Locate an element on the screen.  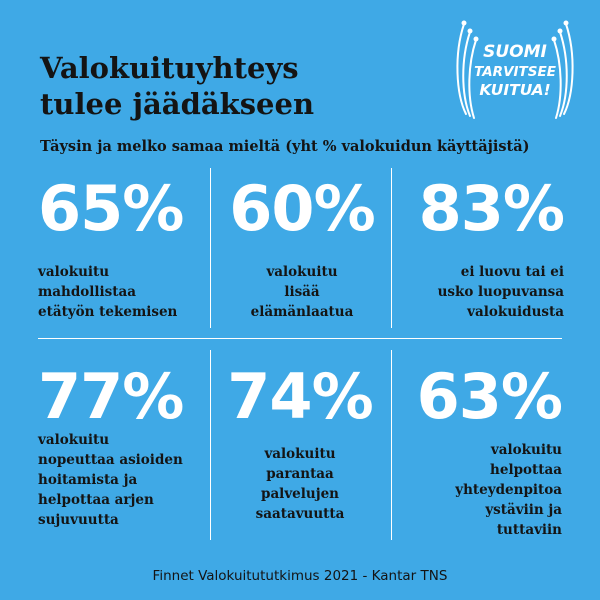
stat-quality-of-life: 60% valokuitu lisää elämänlaatua is located at coordinates (302, 249).